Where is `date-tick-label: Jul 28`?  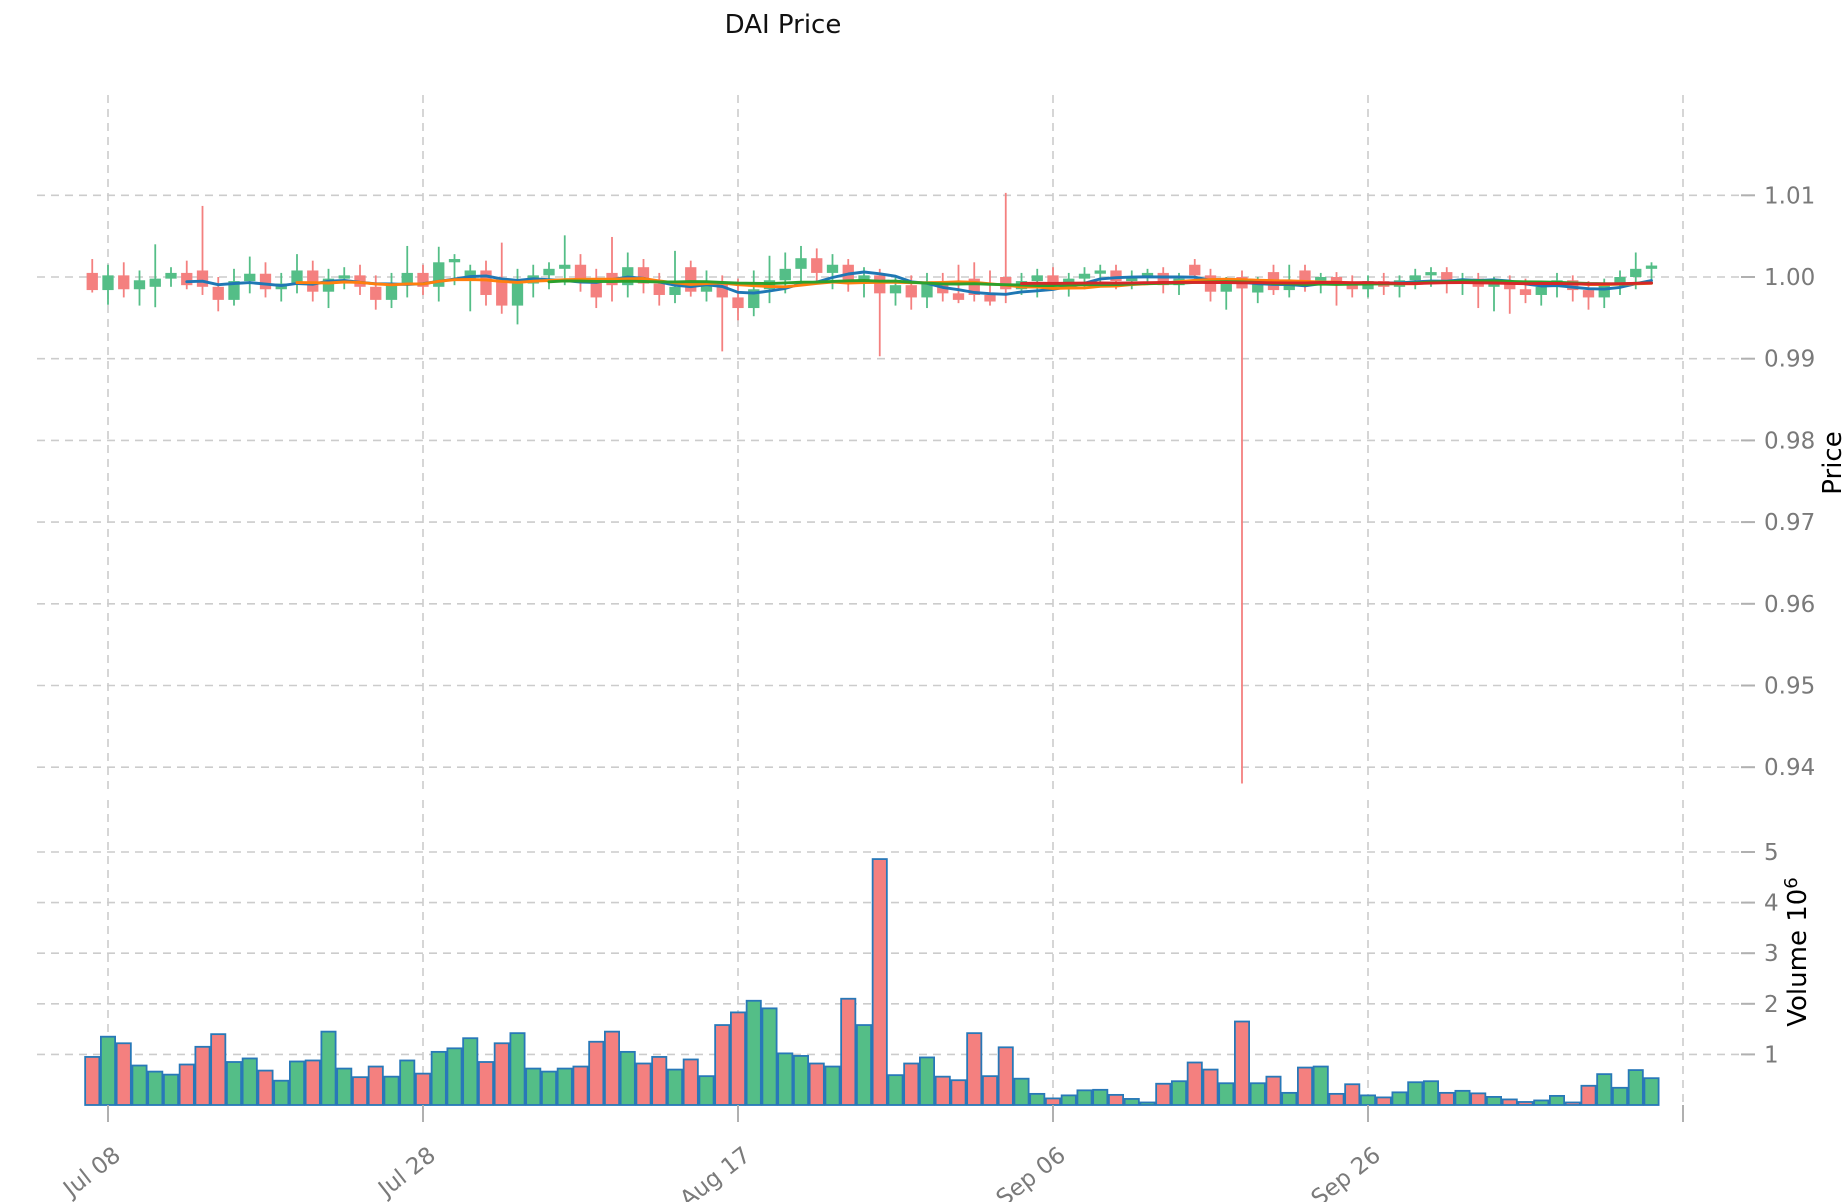
date-tick-label: Jul 28 is located at coordinates (406, 1172).